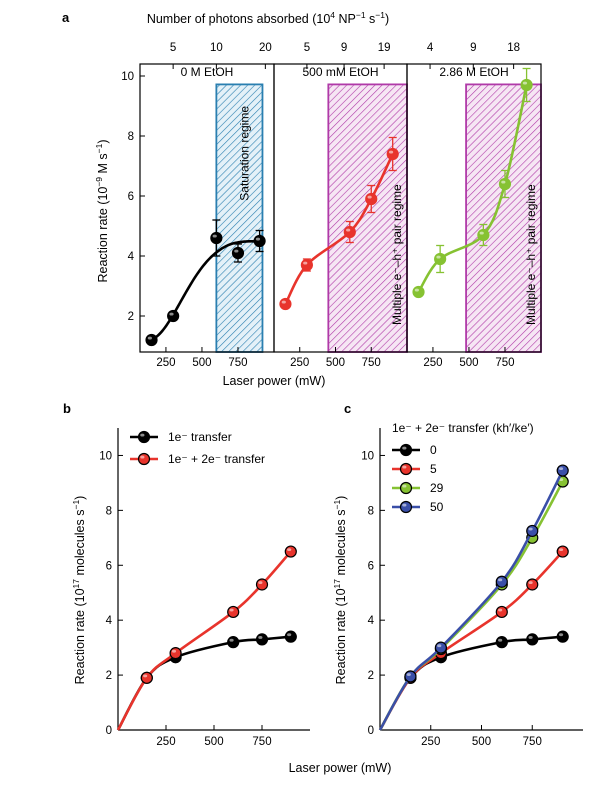  Describe the element at coordinates (66, 17) in the screenshot. I see `panel-a-label: a` at that location.